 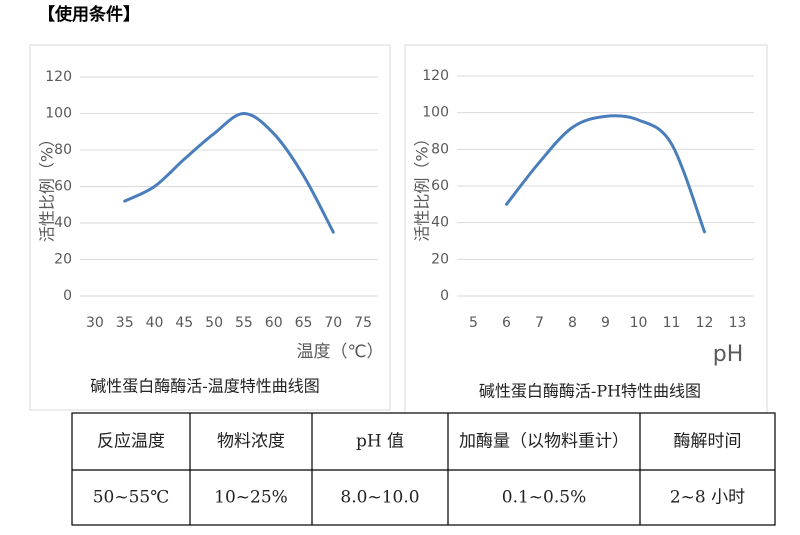 I want to click on x-tick-label: 40, so click(x=155, y=323).